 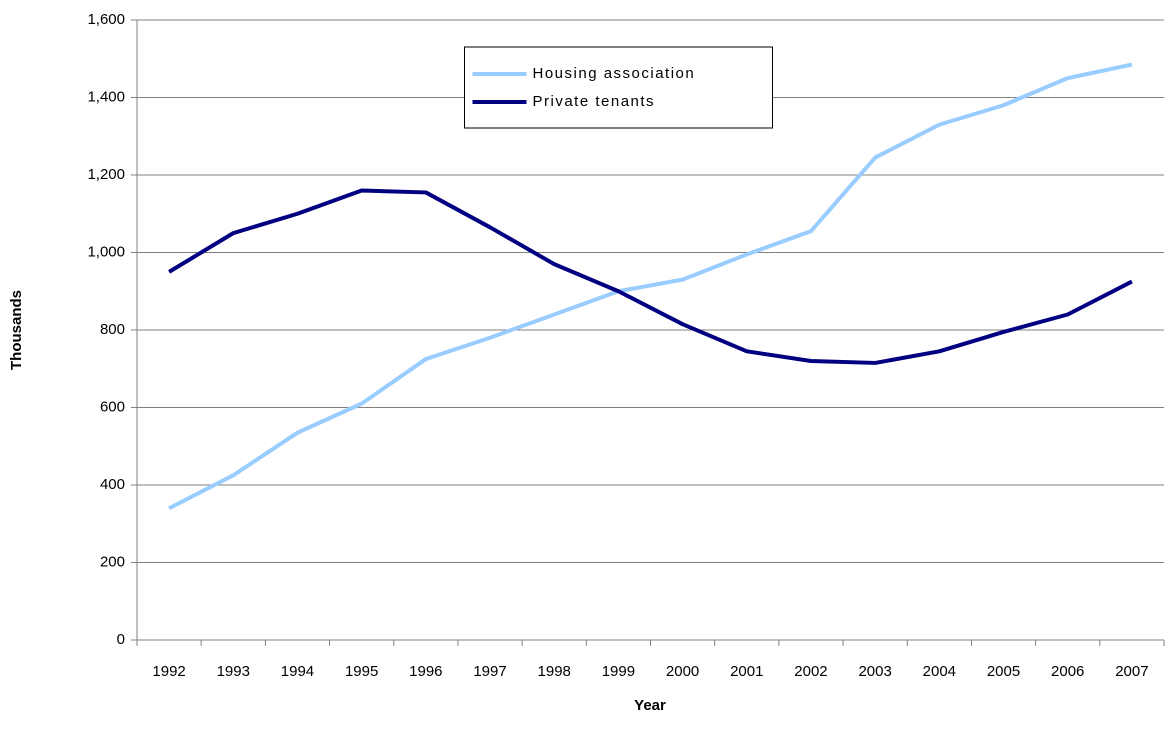 What do you see at coordinates (618, 671) in the screenshot?
I see `x-tick-label: 1999` at bounding box center [618, 671].